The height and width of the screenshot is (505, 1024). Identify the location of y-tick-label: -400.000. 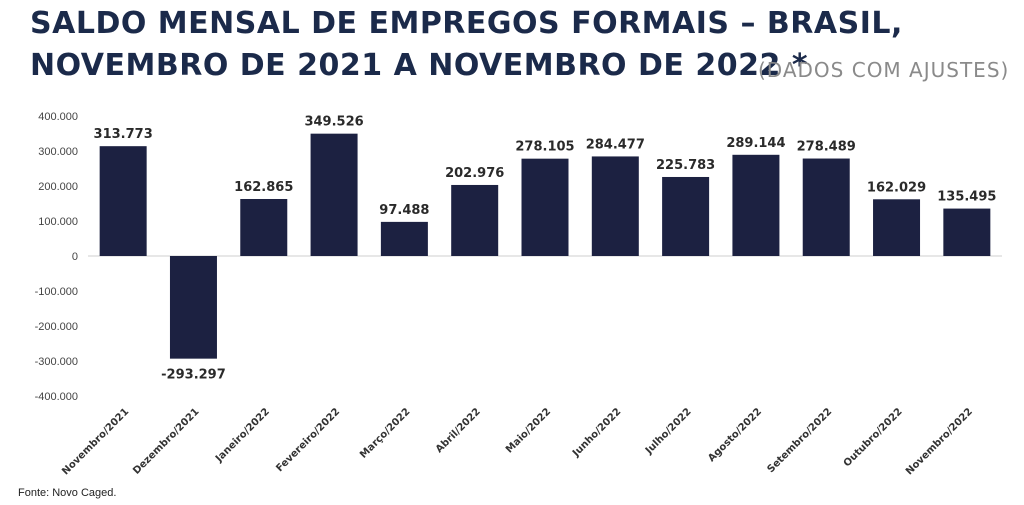
(56, 397).